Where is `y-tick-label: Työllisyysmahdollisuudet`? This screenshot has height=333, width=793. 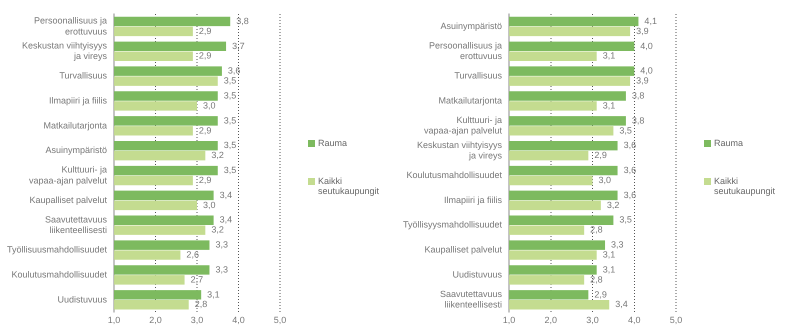 y-tick-label: Työllisyysmahdollisuudet is located at coordinates (452, 225).